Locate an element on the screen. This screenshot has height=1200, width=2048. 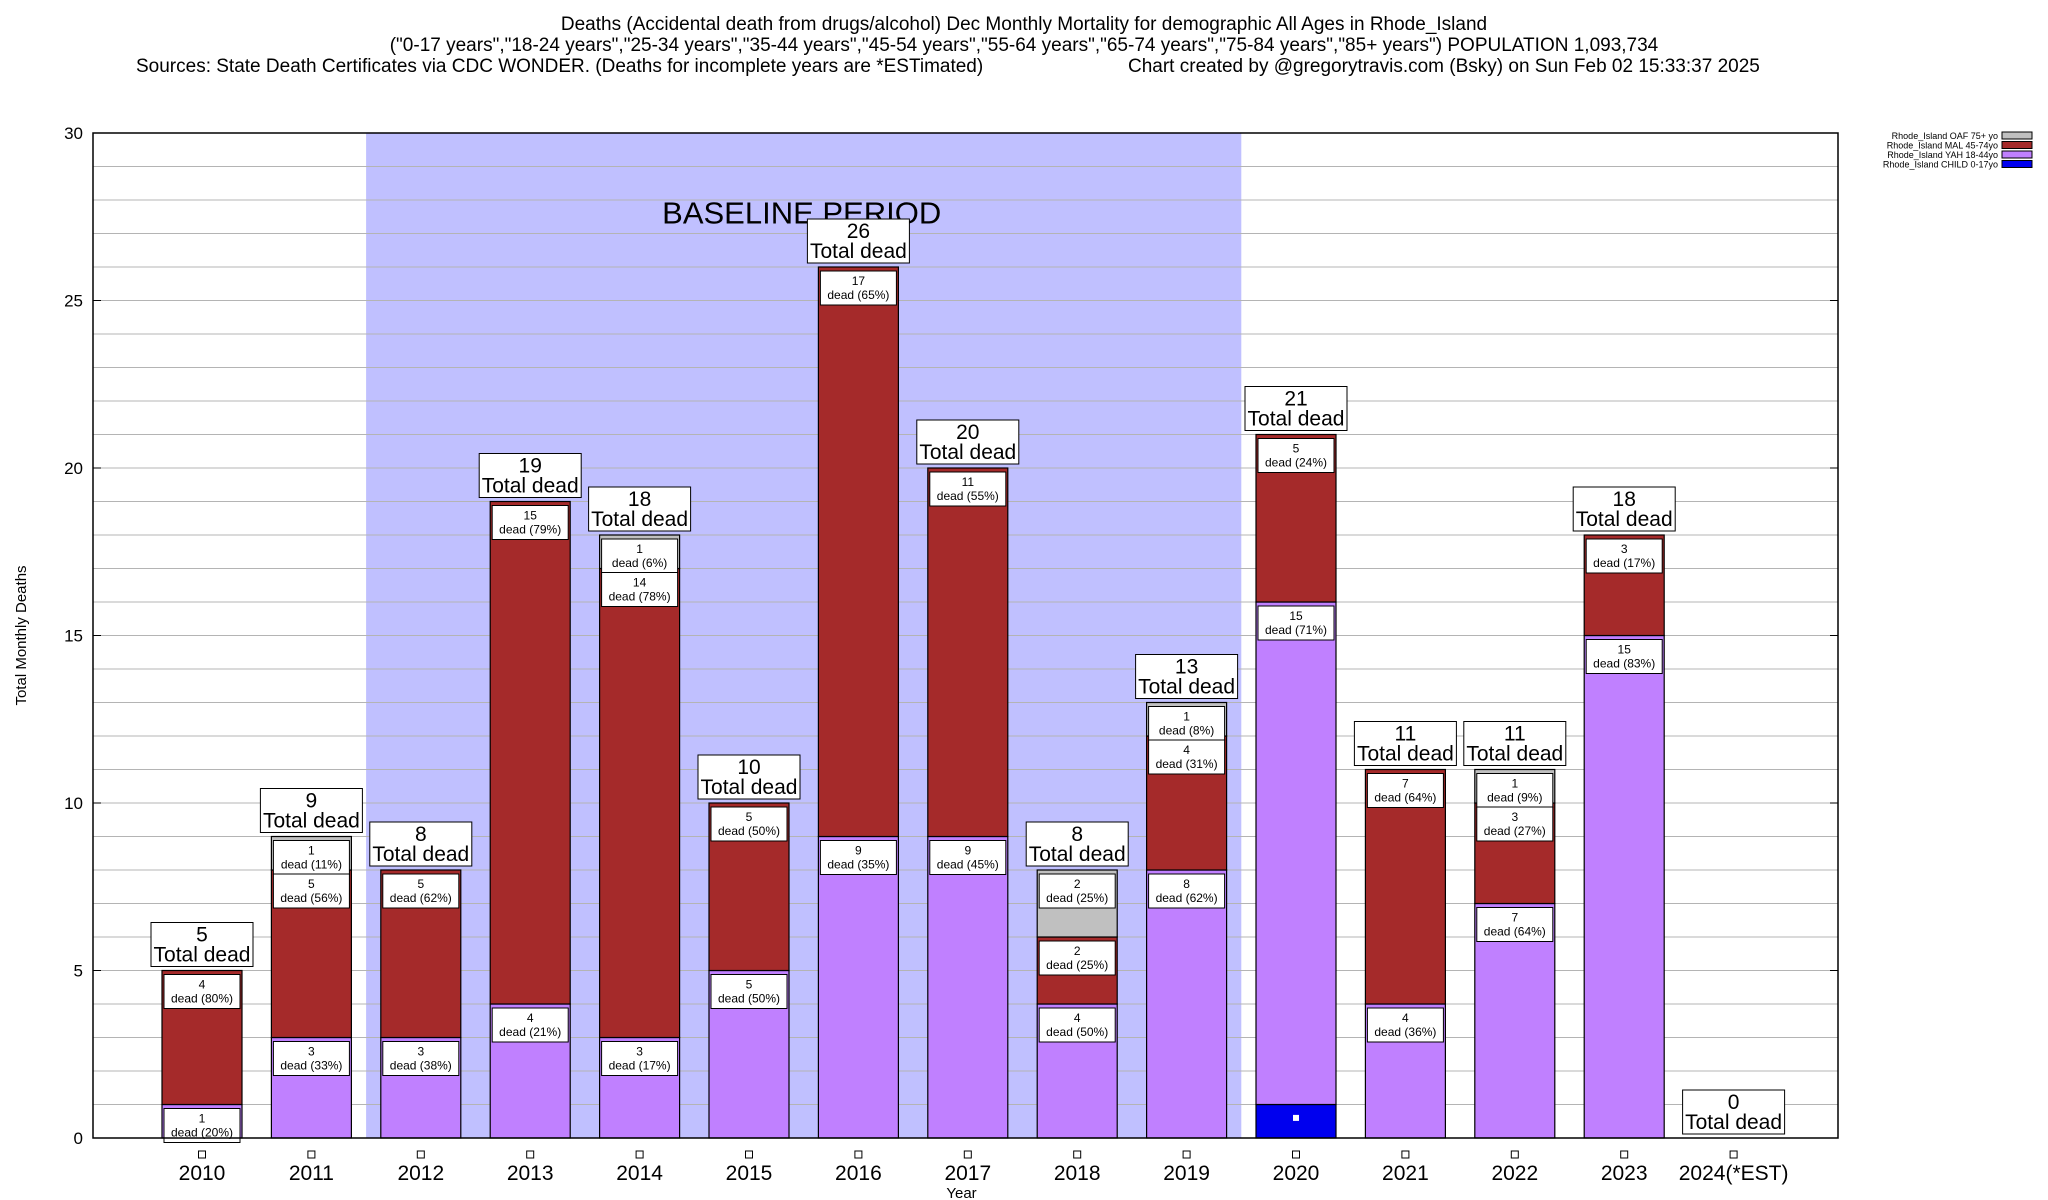
segment-label-percent: dead (79%) is located at coordinates (530, 530).